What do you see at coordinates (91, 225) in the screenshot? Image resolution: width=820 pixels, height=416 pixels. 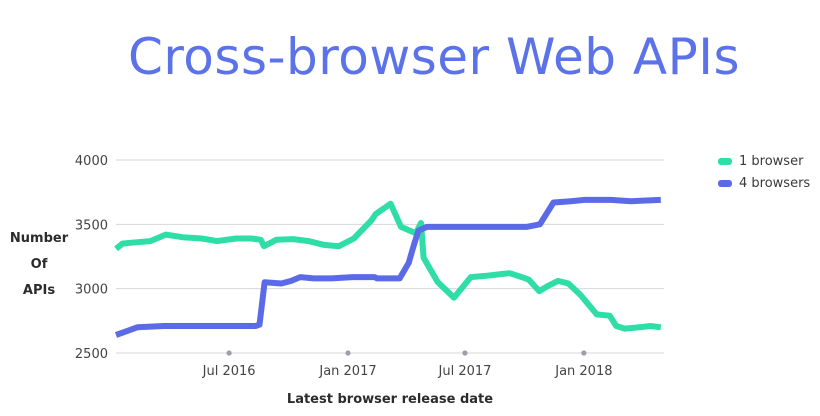 I see `y-tick-label: 3500` at bounding box center [91, 225].